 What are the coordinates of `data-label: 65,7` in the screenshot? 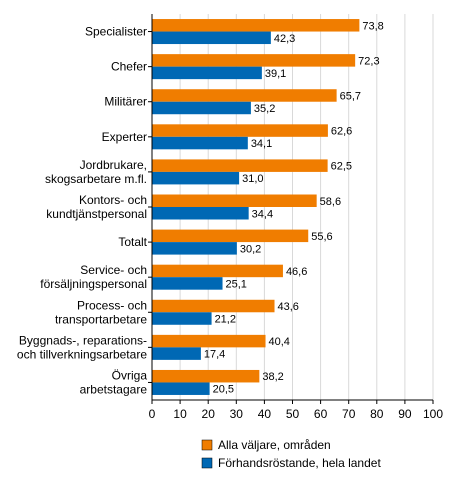 It's located at (350, 96).